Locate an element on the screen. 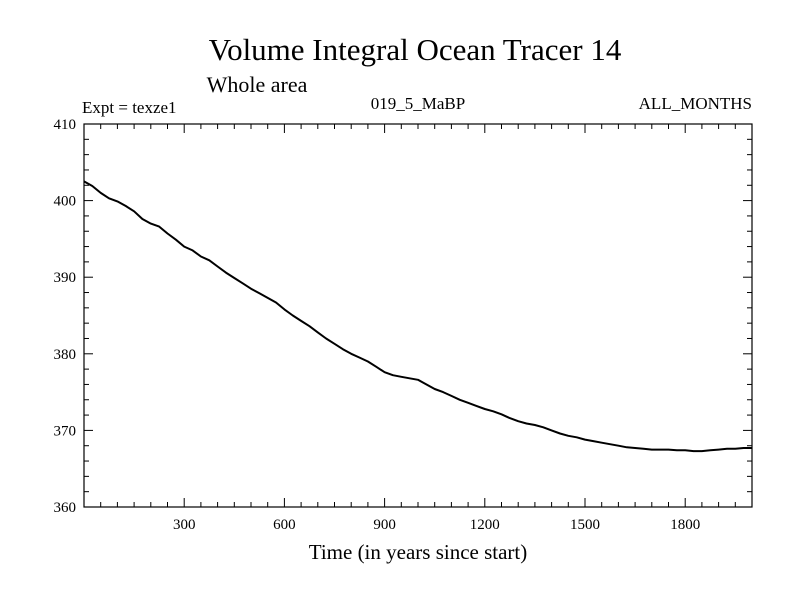  x-tick-label: 1800 is located at coordinates (685, 525).